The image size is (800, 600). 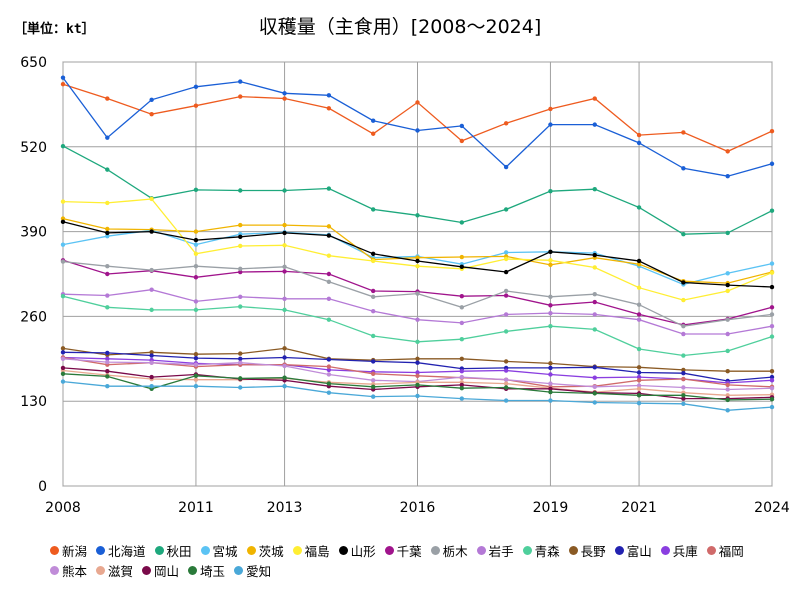 I want to click on legend-label: 秋田, so click(x=179, y=551).